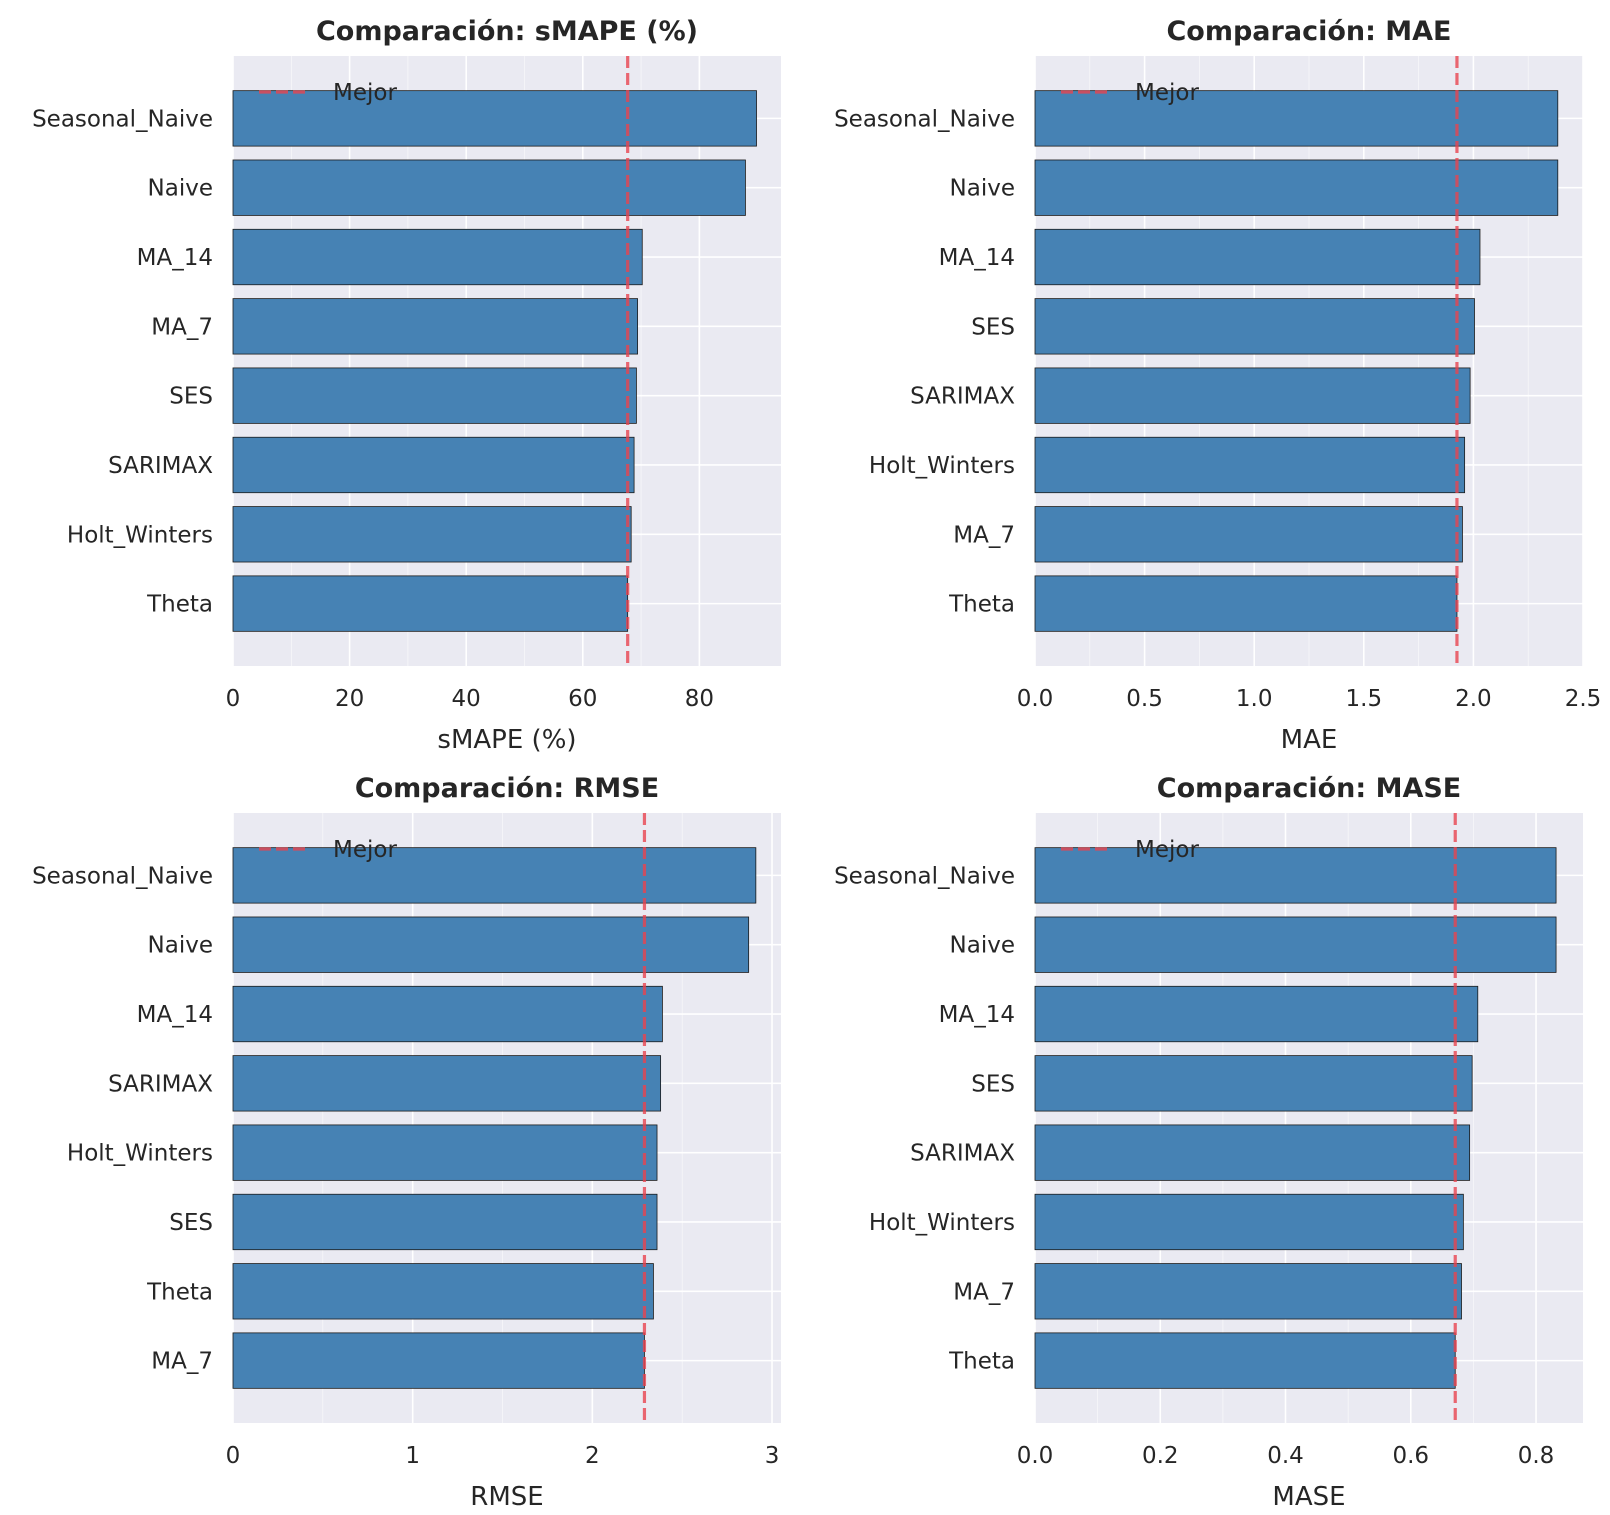 This screenshot has height=1515, width=1610. What do you see at coordinates (582, 699) in the screenshot?
I see `x-tick-label: 60` at bounding box center [582, 699].